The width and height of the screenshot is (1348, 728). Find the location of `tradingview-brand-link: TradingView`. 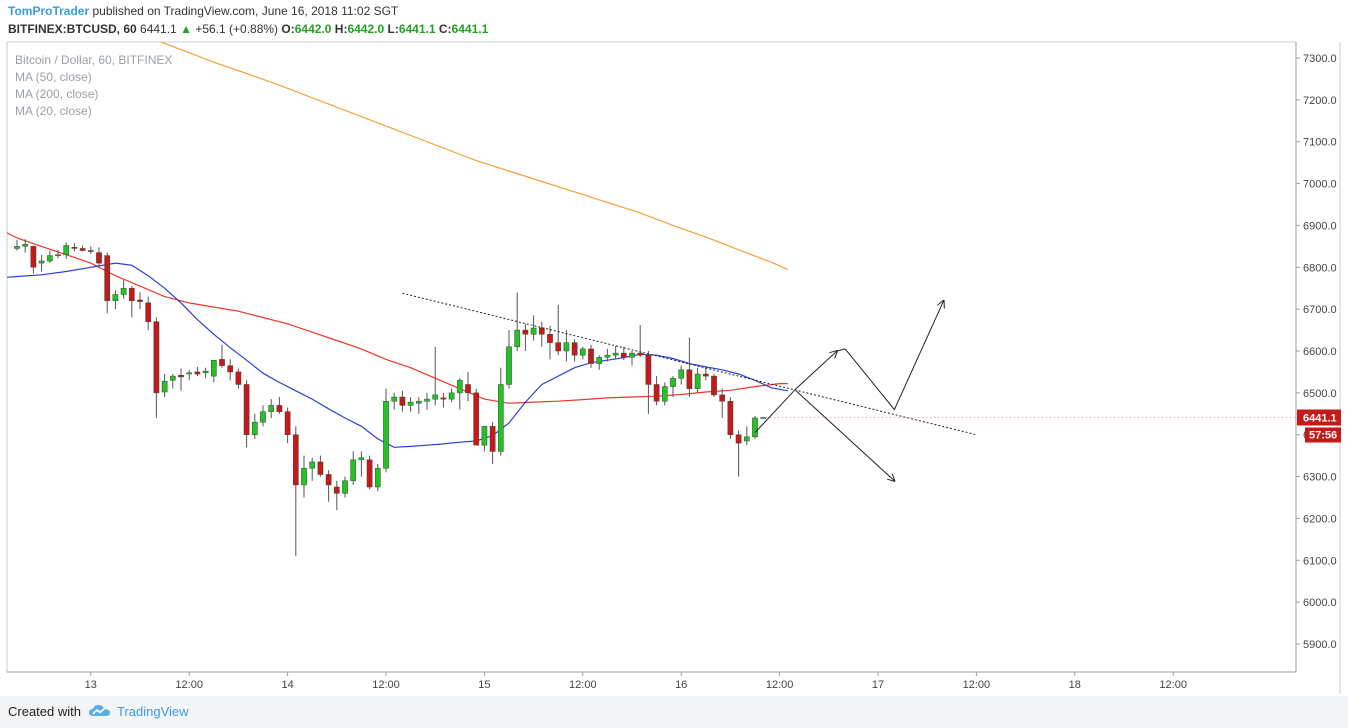

tradingview-brand-link: TradingView is located at coordinates (153, 711).